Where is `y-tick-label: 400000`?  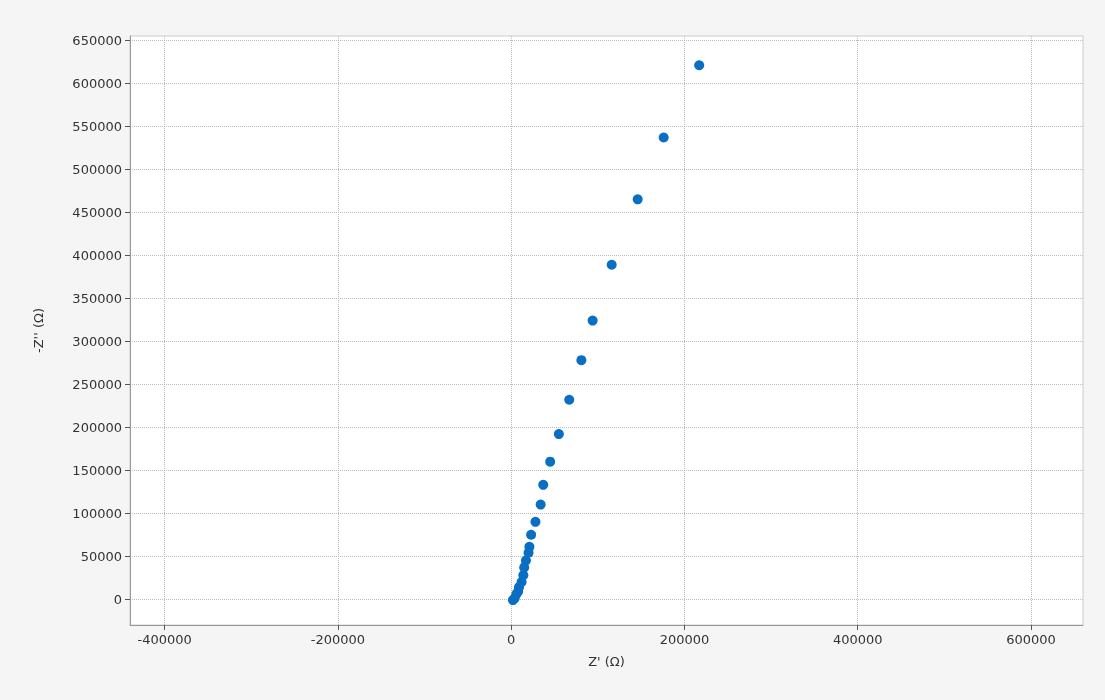
y-tick-label: 400000 is located at coordinates (97, 255).